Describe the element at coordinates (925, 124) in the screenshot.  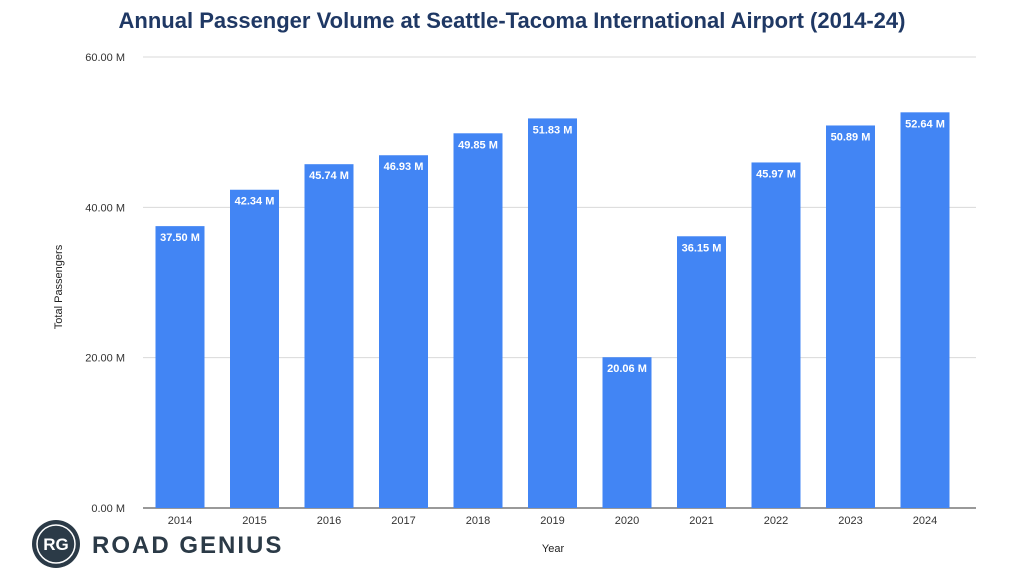
I see `data-label-2024: 52.64 M` at that location.